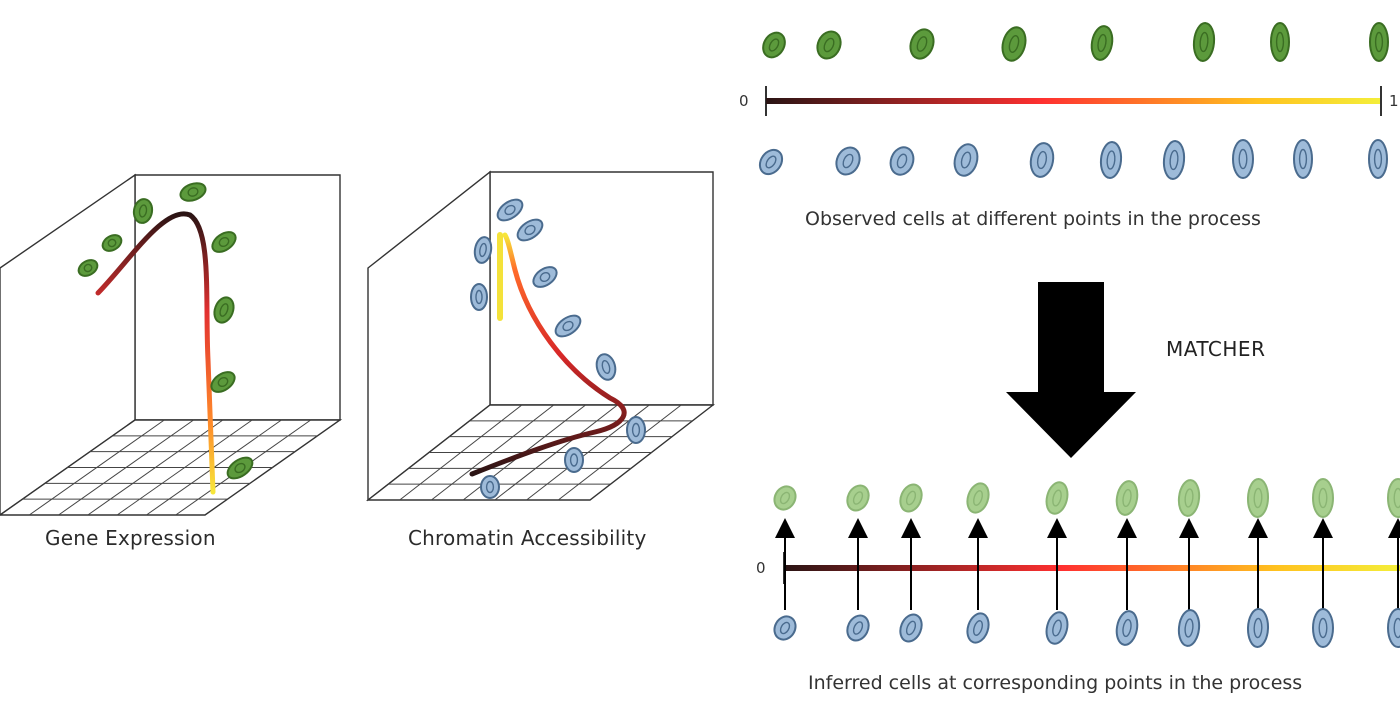 The width and height of the screenshot is (1400, 705). What do you see at coordinates (1073, 159) in the screenshot?
I see `observed-chromatin-cells` at bounding box center [1073, 159].